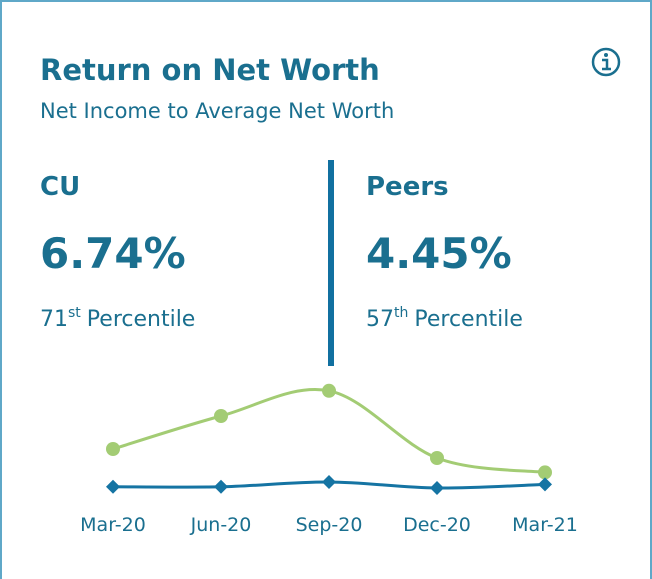 Image resolution: width=652 pixels, height=579 pixels. What do you see at coordinates (407, 187) in the screenshot?
I see `peers-label: Peers` at bounding box center [407, 187].